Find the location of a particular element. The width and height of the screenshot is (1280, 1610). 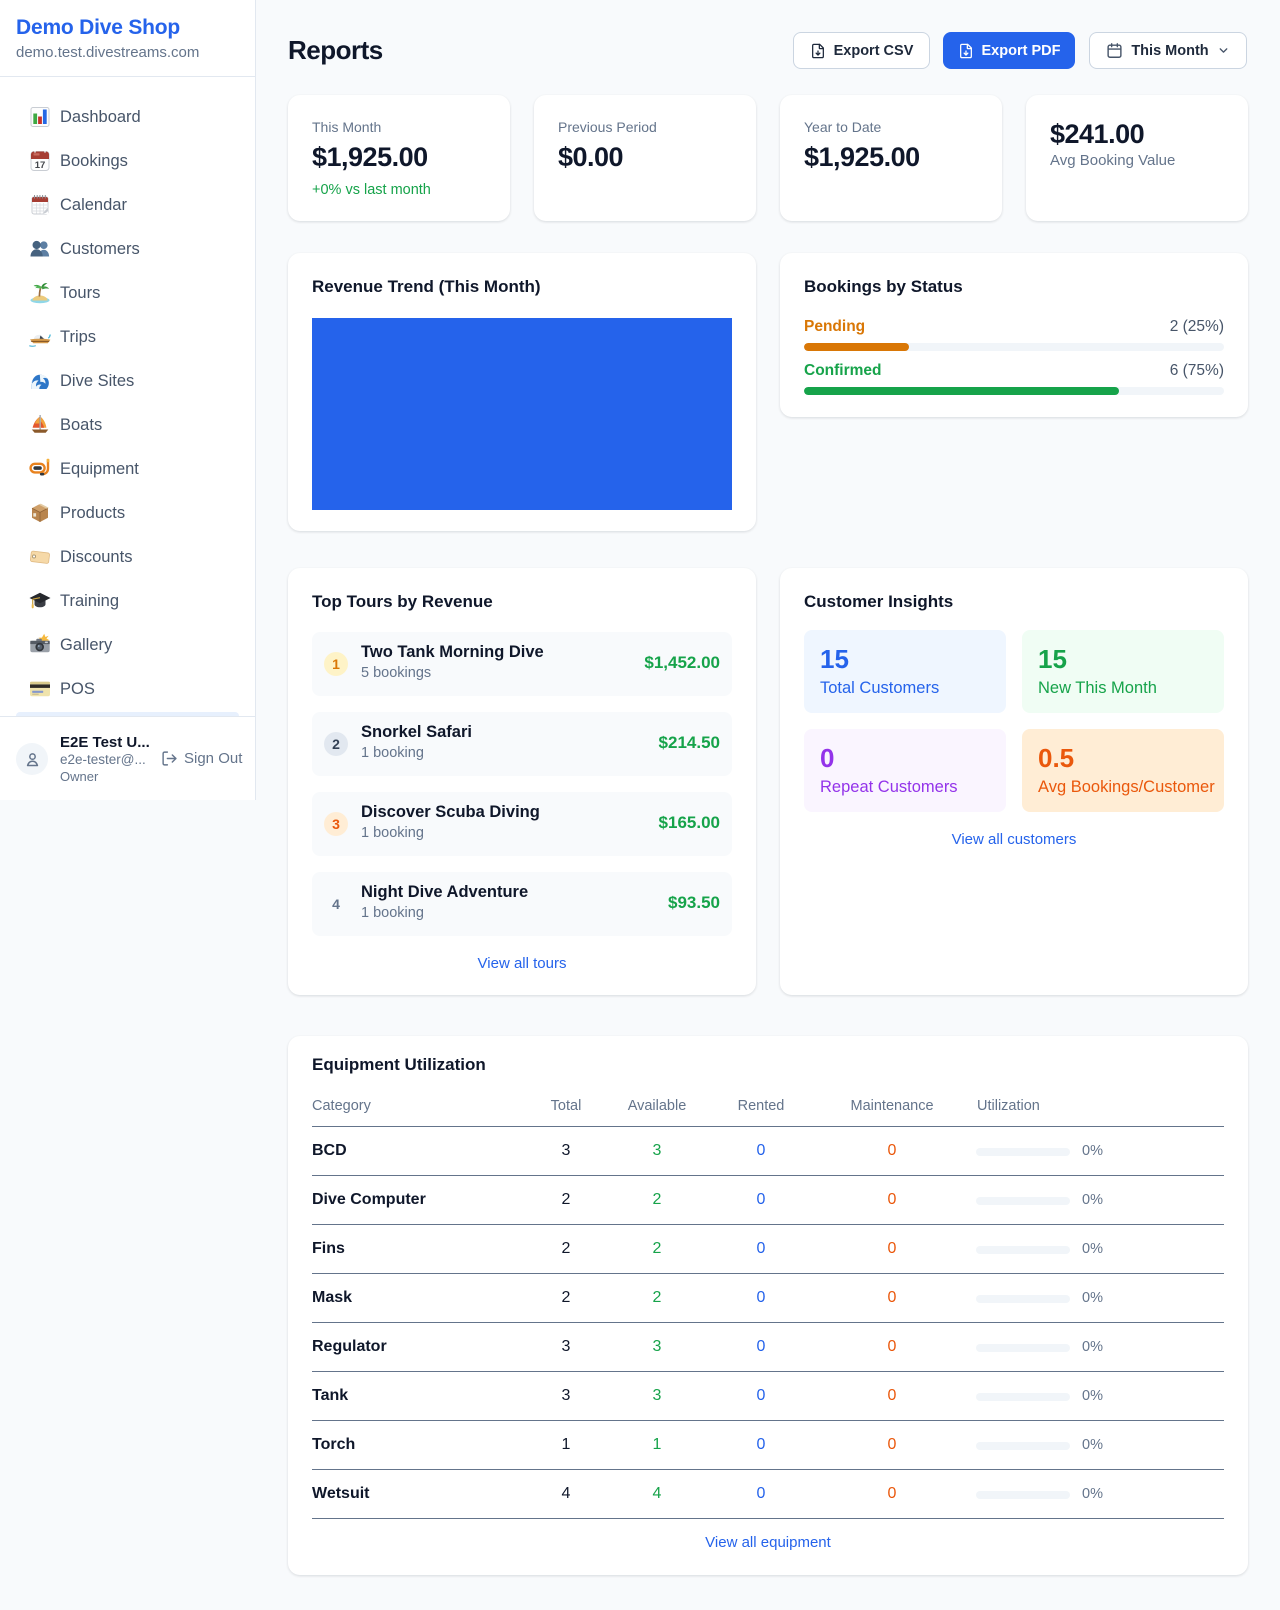

svg-text: 17 is located at coordinates (40, 165).